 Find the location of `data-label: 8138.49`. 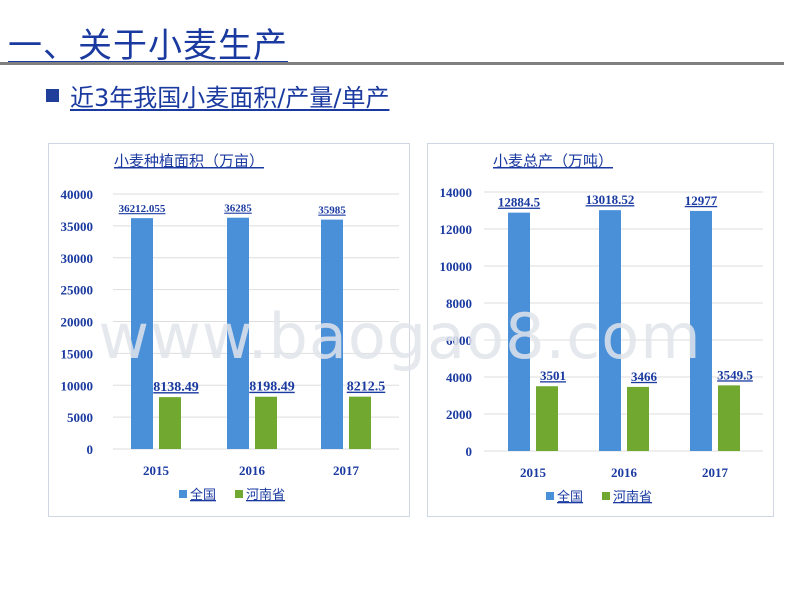

data-label: 8138.49 is located at coordinates (176, 387).